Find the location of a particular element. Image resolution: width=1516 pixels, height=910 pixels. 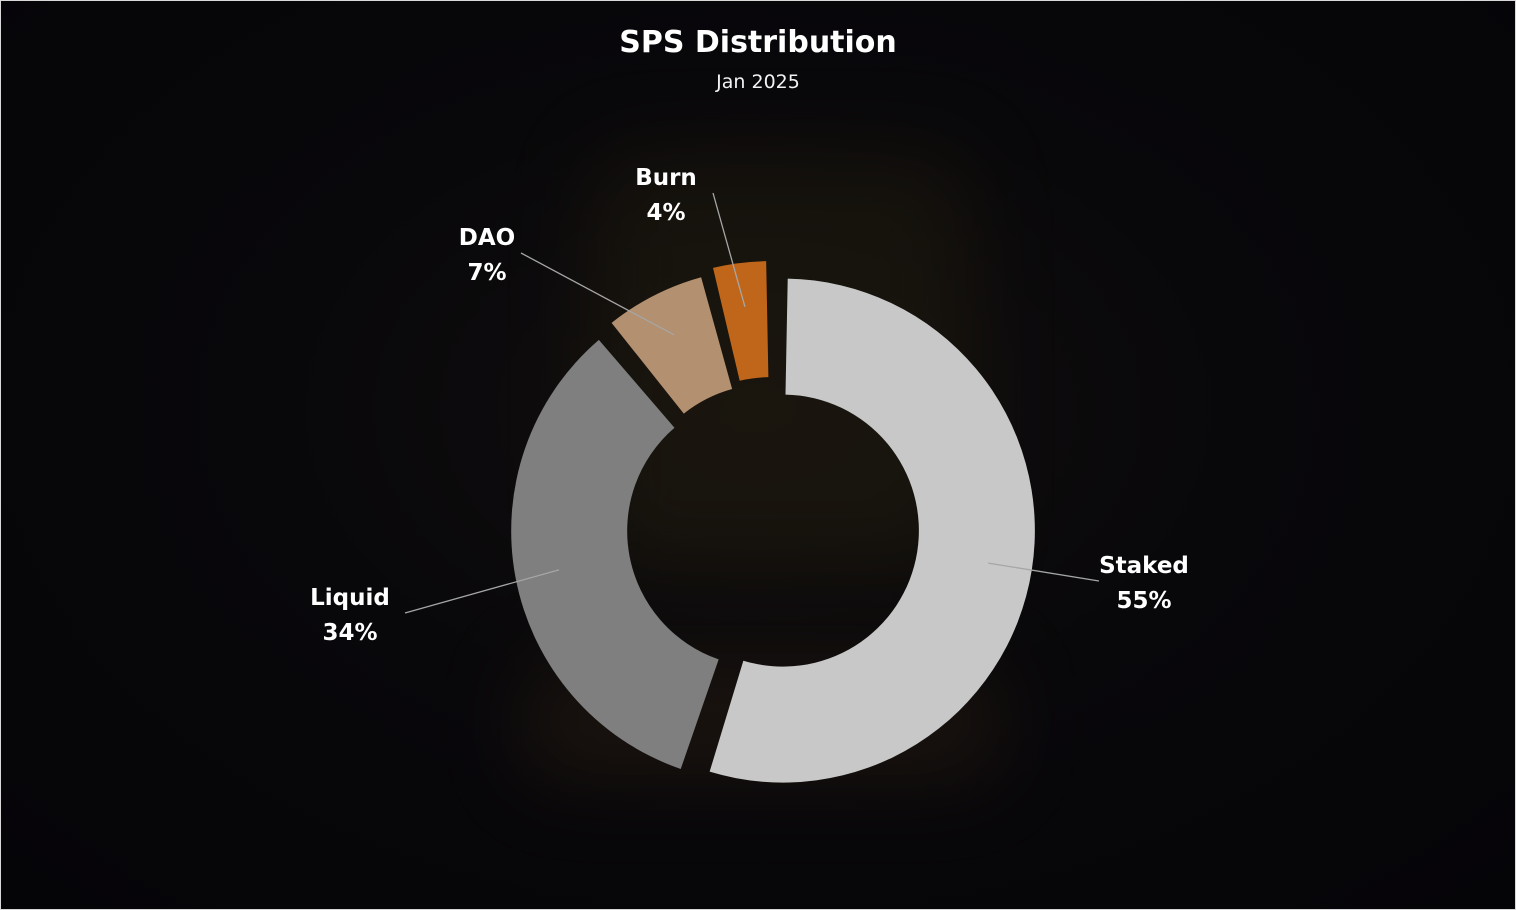

data-label-burn-value: 4% is located at coordinates (665, 213).